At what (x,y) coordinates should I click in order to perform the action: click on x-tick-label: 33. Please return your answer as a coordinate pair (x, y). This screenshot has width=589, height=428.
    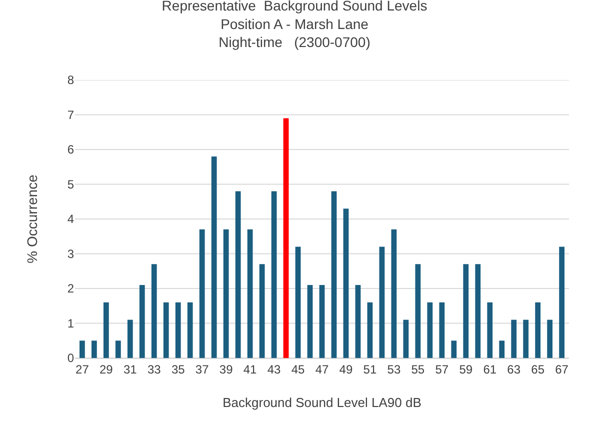
    Looking at the image, I should click on (154, 369).